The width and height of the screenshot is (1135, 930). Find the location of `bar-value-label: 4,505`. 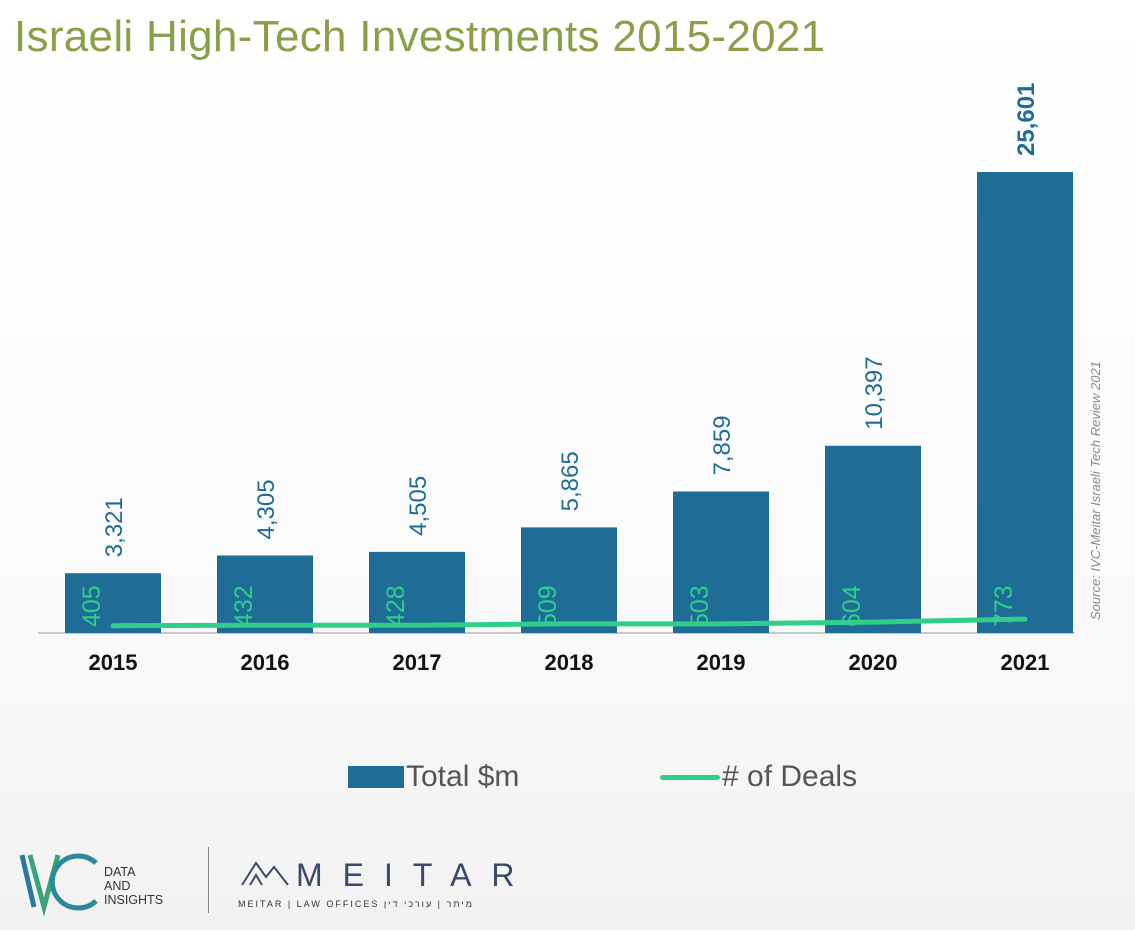

bar-value-label: 4,505 is located at coordinates (418, 506).